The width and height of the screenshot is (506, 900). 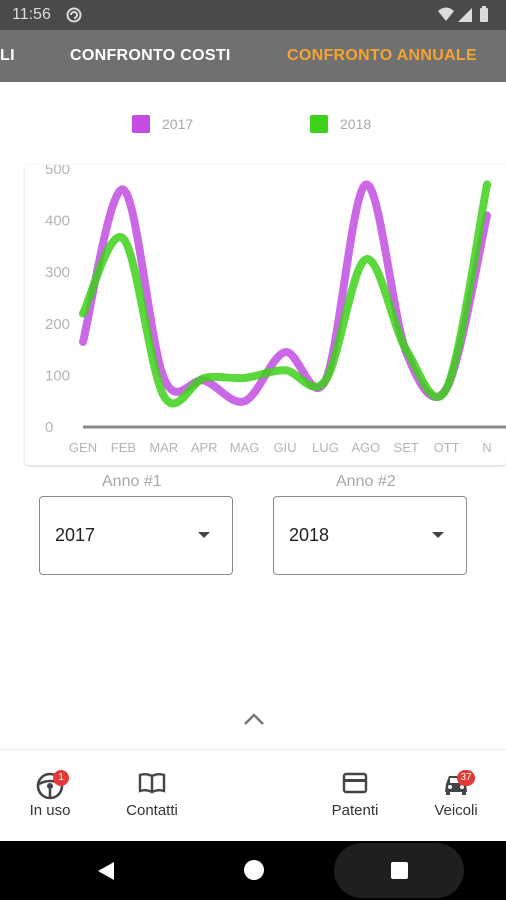 What do you see at coordinates (355, 810) in the screenshot?
I see `nav-label-patenti: Patenti` at bounding box center [355, 810].